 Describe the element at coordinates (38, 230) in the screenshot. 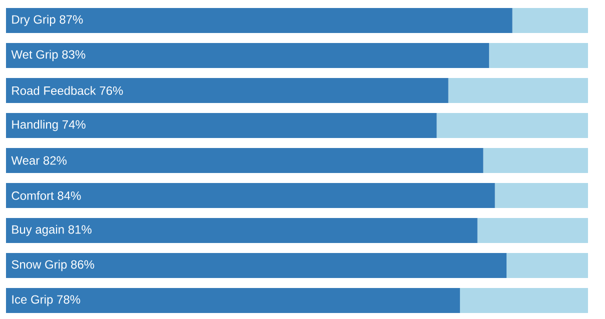

I see `y-tick-label: Buy again` at that location.